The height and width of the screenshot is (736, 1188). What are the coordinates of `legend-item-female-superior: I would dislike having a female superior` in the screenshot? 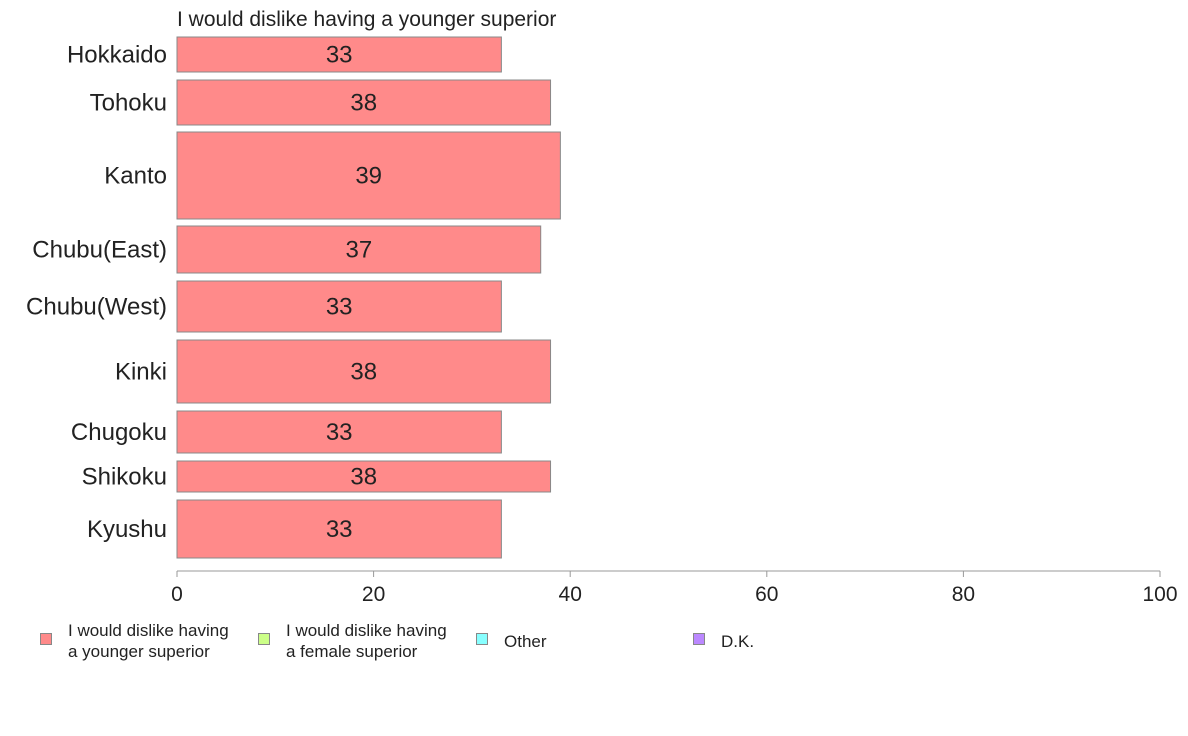 It's located at (352, 641).